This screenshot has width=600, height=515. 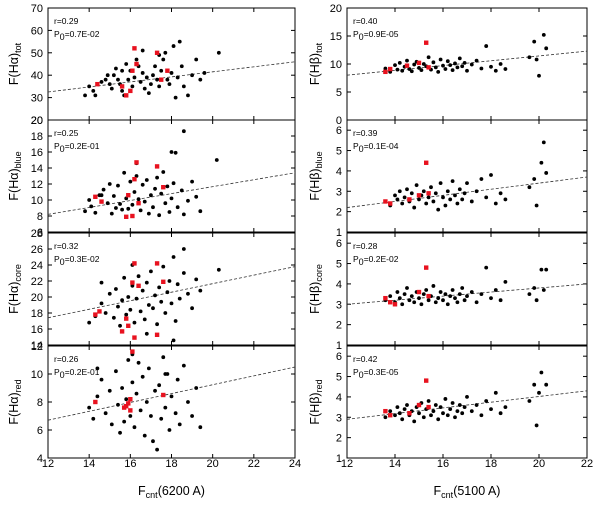 I want to click on y-tick-label: 6, so click(x=40, y=233).